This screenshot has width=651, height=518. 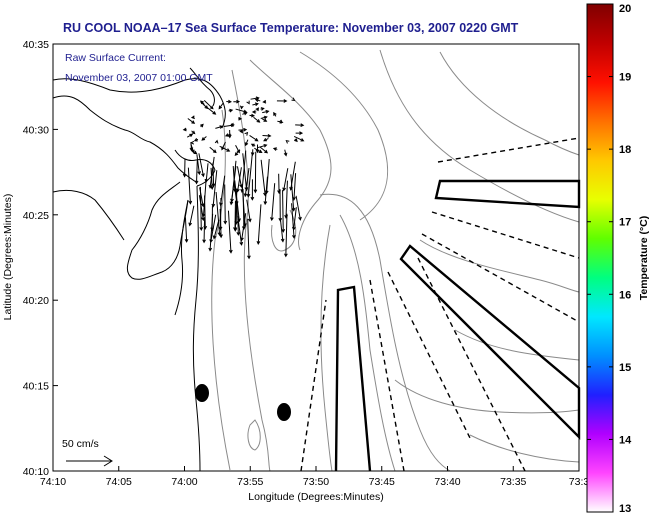 I want to click on colorbar-tick-label: 17, so click(x=625, y=223).